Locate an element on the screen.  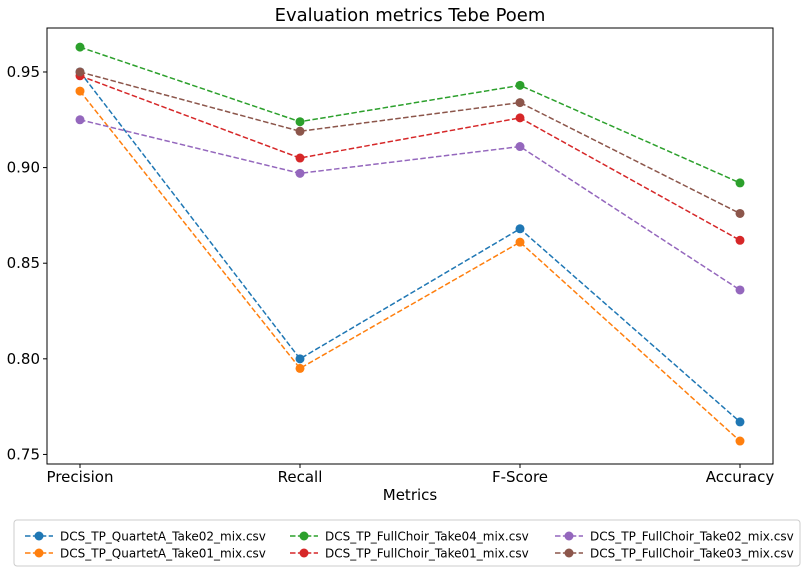
legend-item: DCS_TP_FullChoir_Take02_mix.csv is located at coordinates (674, 537).